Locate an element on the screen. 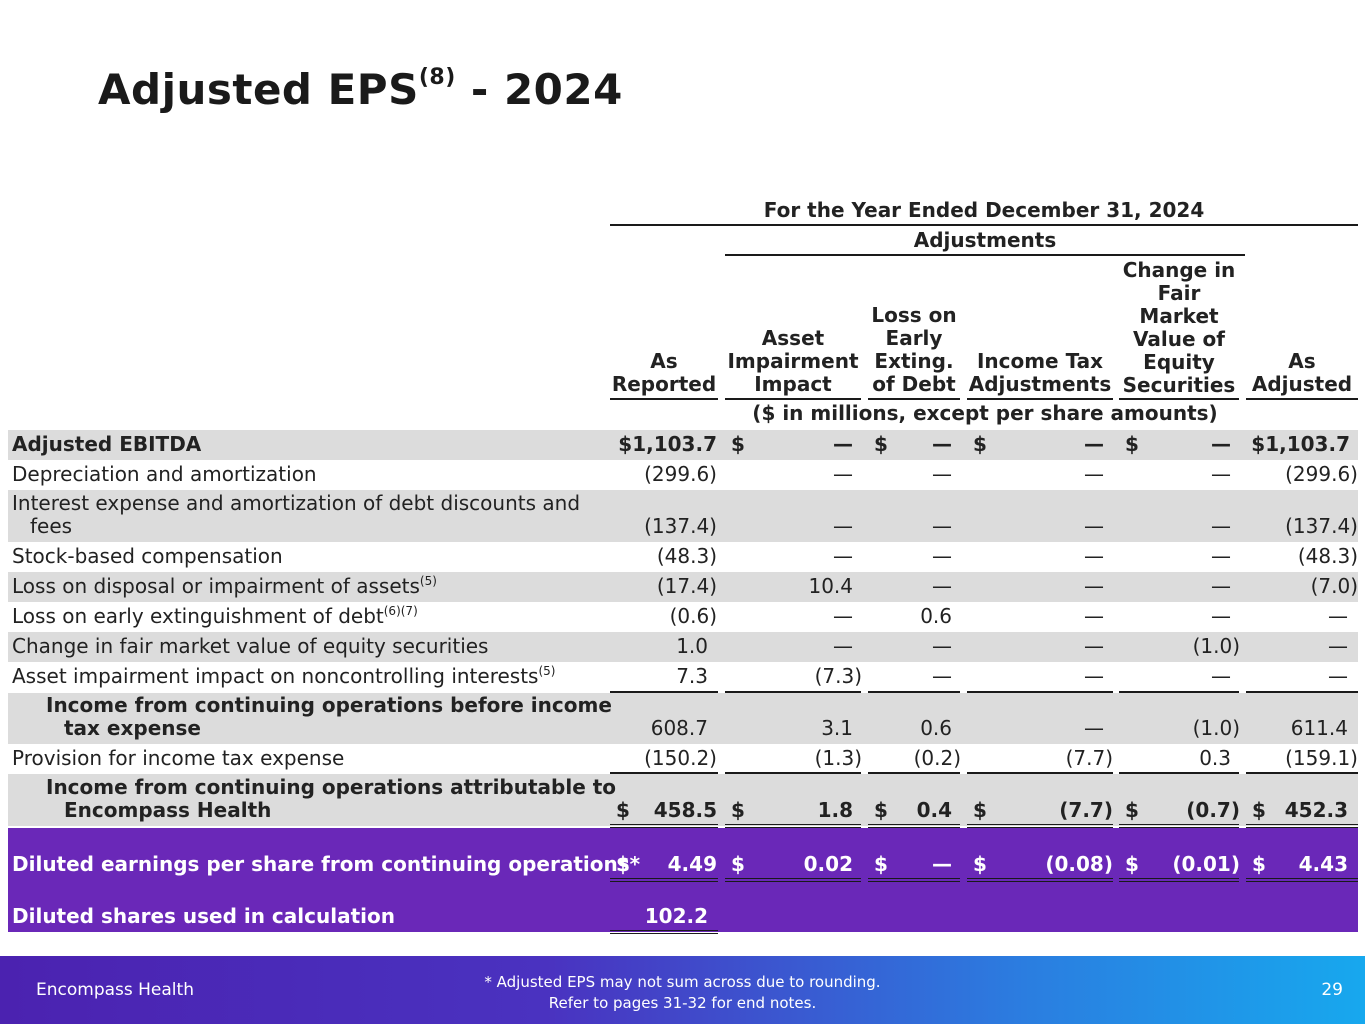 Image resolution: width=1365 pixels, height=1024 pixels. cell-loss-early-exting: 0.4 is located at coordinates (934, 810).